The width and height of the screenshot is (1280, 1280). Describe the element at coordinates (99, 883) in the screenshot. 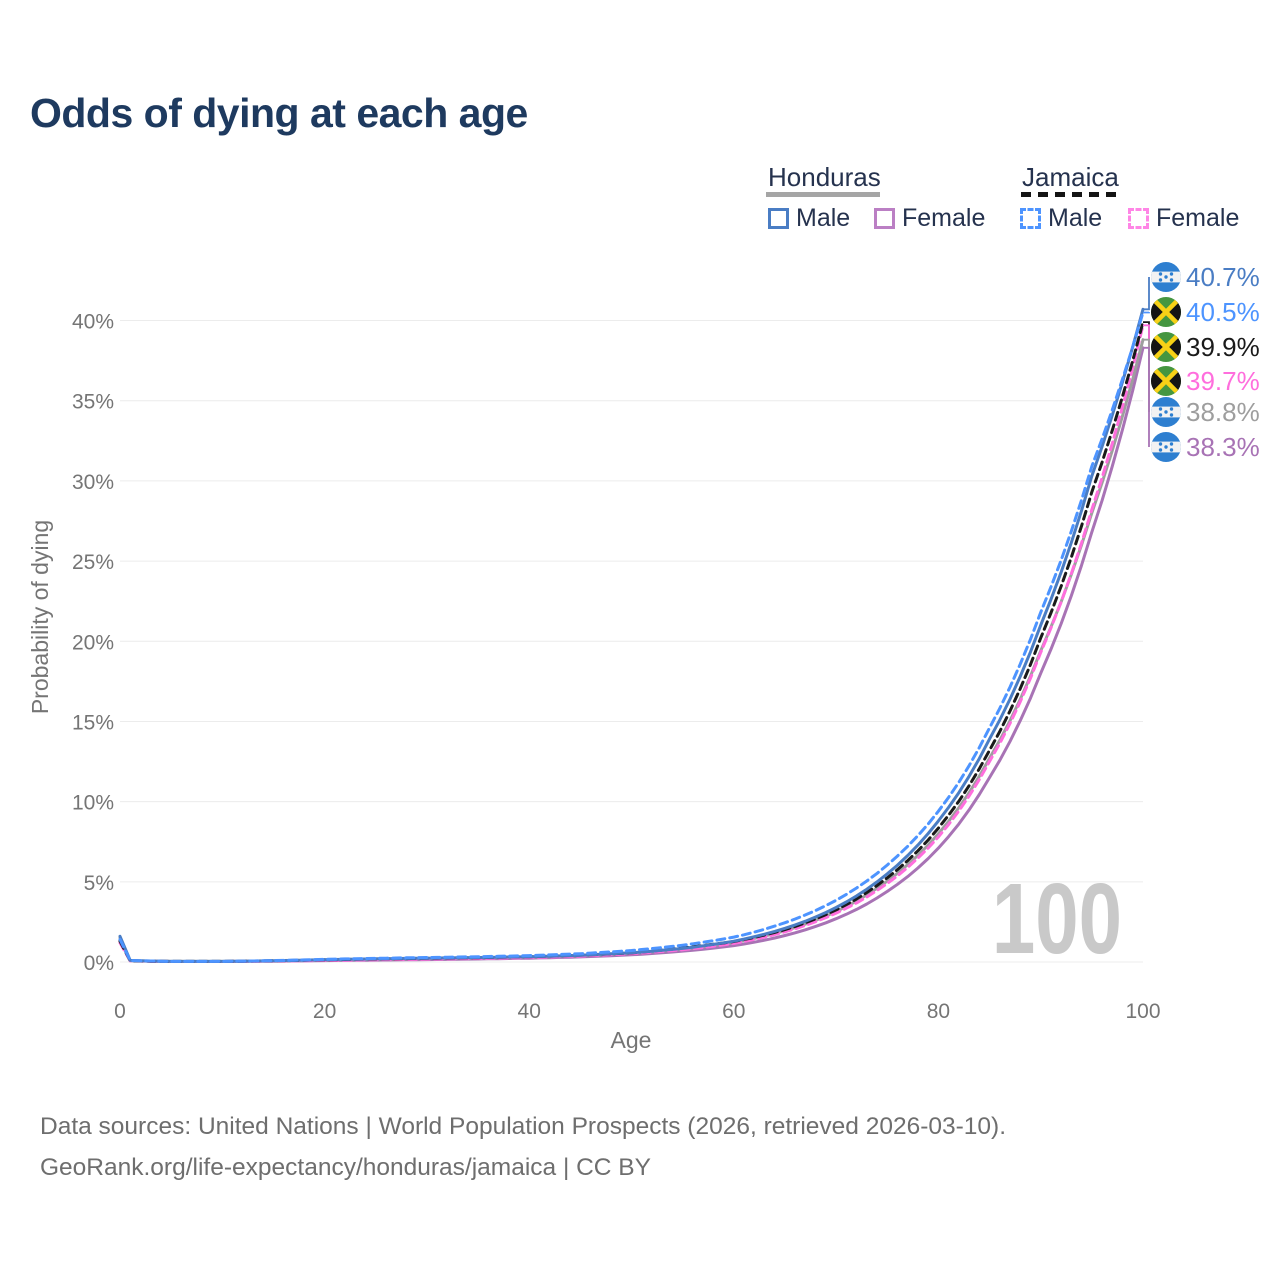

I see `y-tick-label: 5%` at that location.